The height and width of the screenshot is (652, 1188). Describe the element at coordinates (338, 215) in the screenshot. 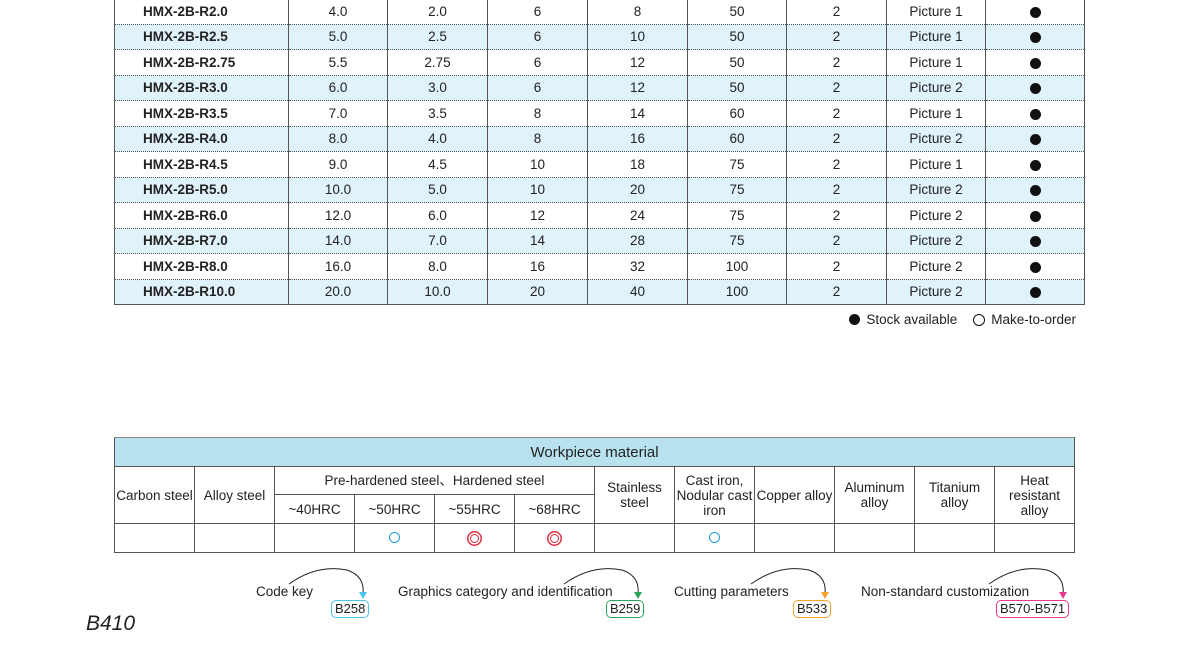

I see `table-cell: 12.0` at that location.